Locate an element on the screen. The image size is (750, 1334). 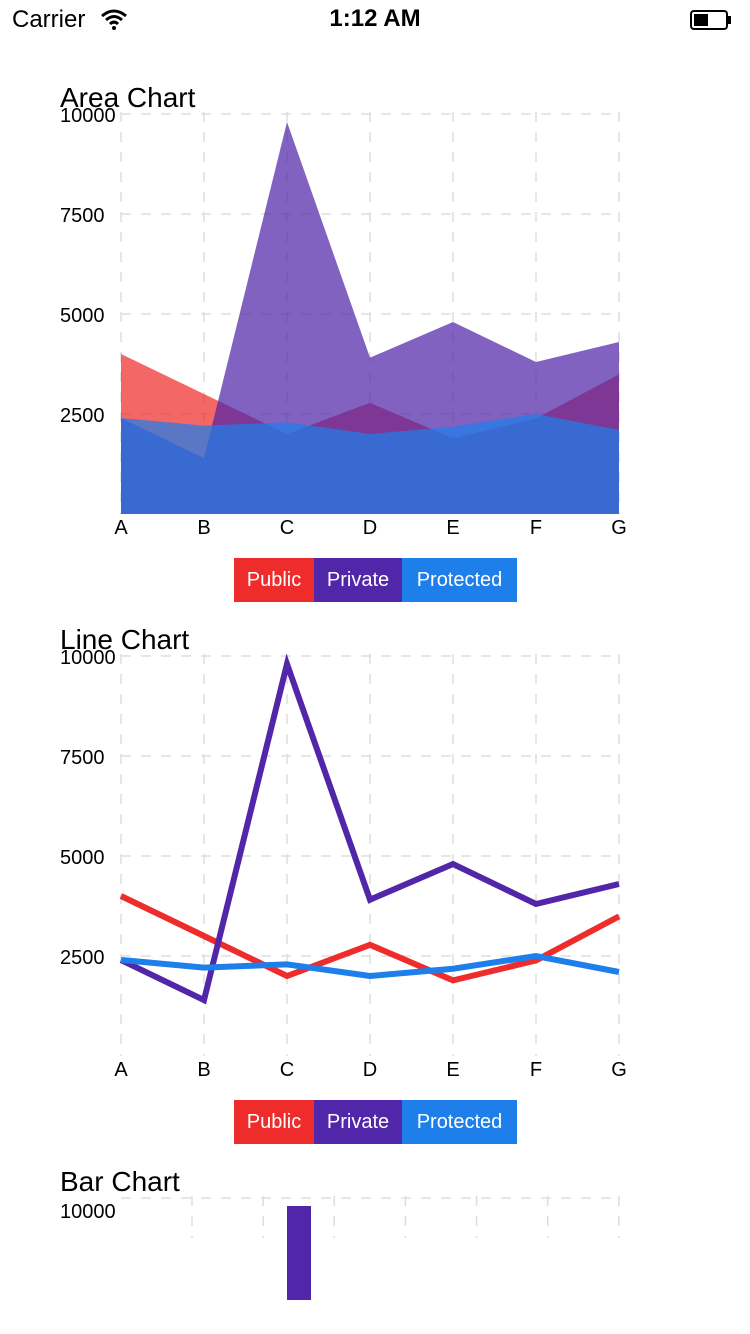
carrier-label: Carrier is located at coordinates (49, 19).